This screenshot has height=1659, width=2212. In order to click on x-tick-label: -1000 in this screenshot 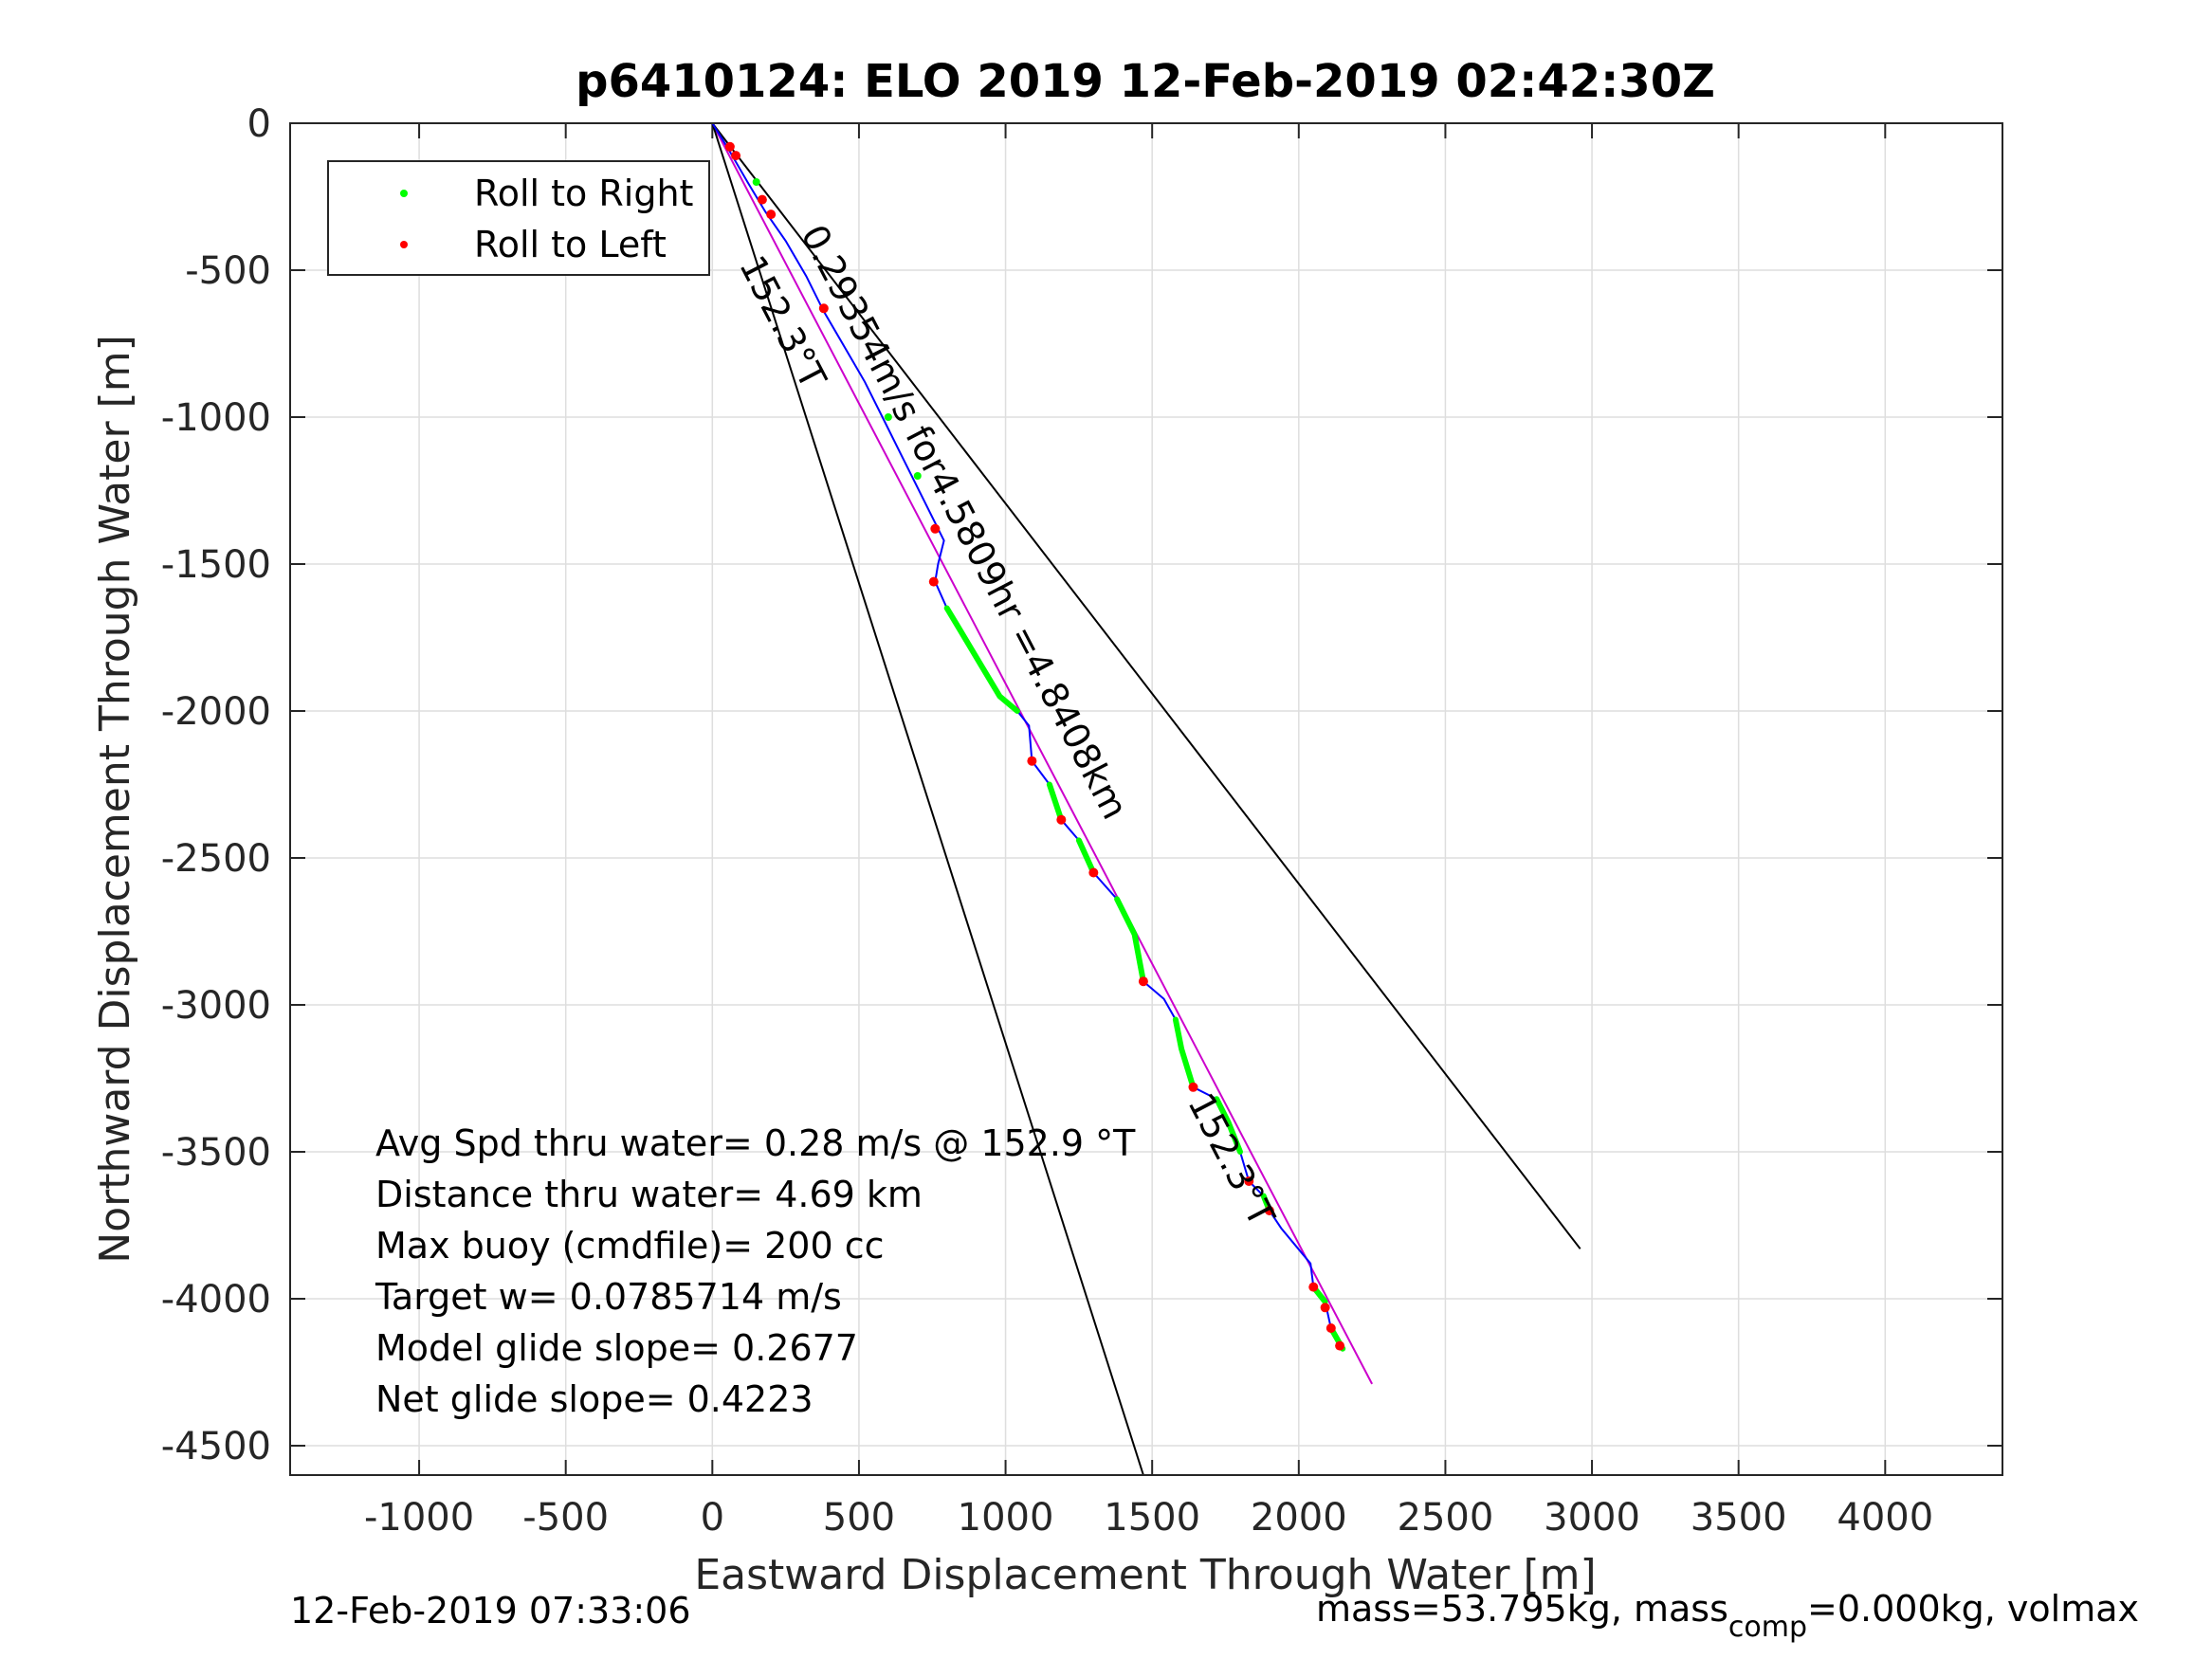, I will do `click(419, 1518)`.